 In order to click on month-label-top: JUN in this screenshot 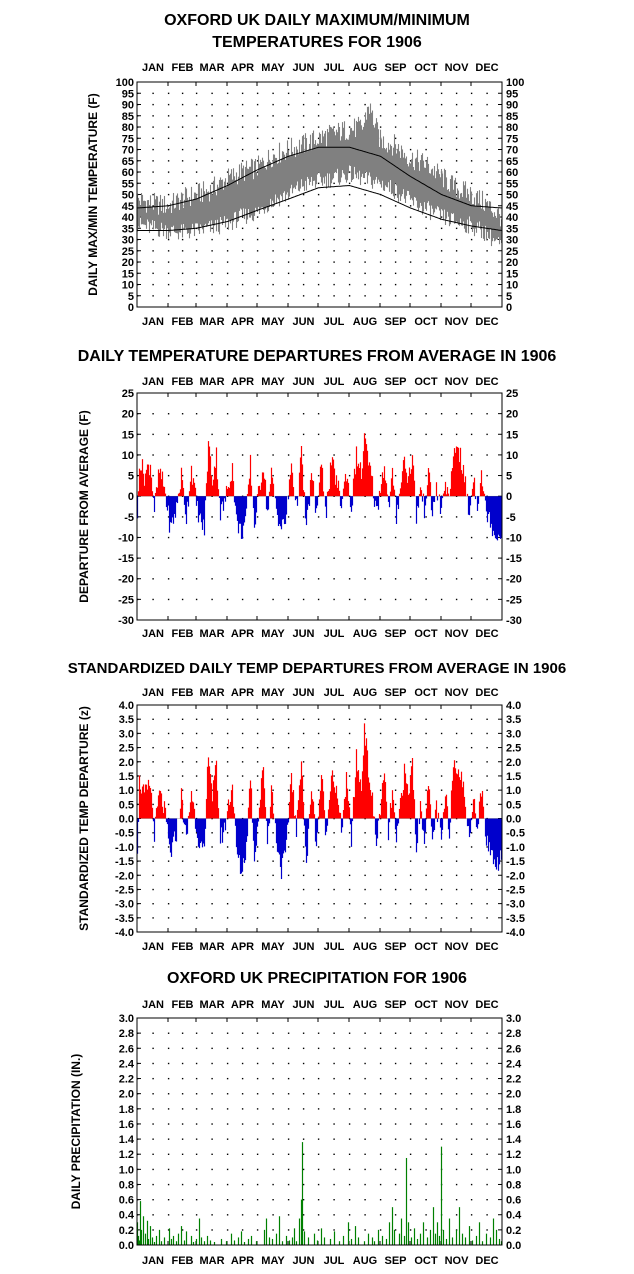, I will do `click(303, 1005)`.